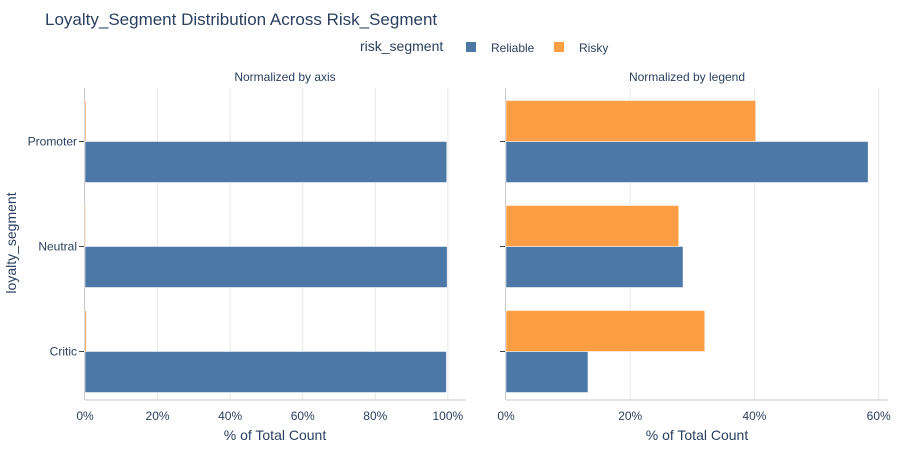  What do you see at coordinates (559, 47) in the screenshot?
I see `legend-swatch-risky` at bounding box center [559, 47].